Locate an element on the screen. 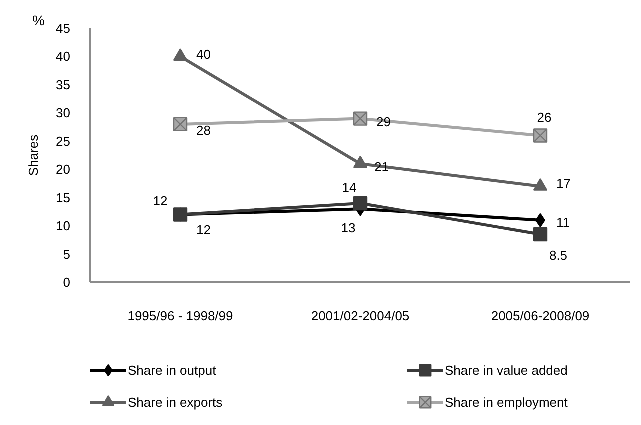 This screenshot has height=425, width=641. data-label: 14 is located at coordinates (349, 187).